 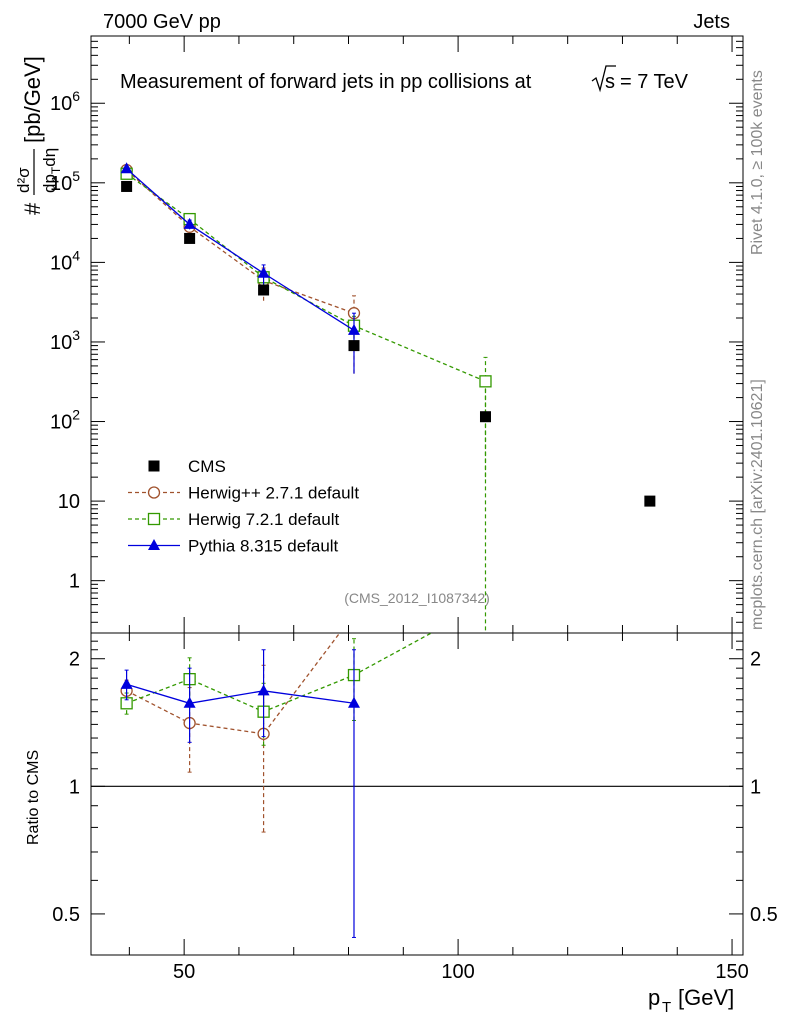 What do you see at coordinates (32, 99) in the screenshot?
I see `y-axis-label-unit: [pb/GeV]` at bounding box center [32, 99].